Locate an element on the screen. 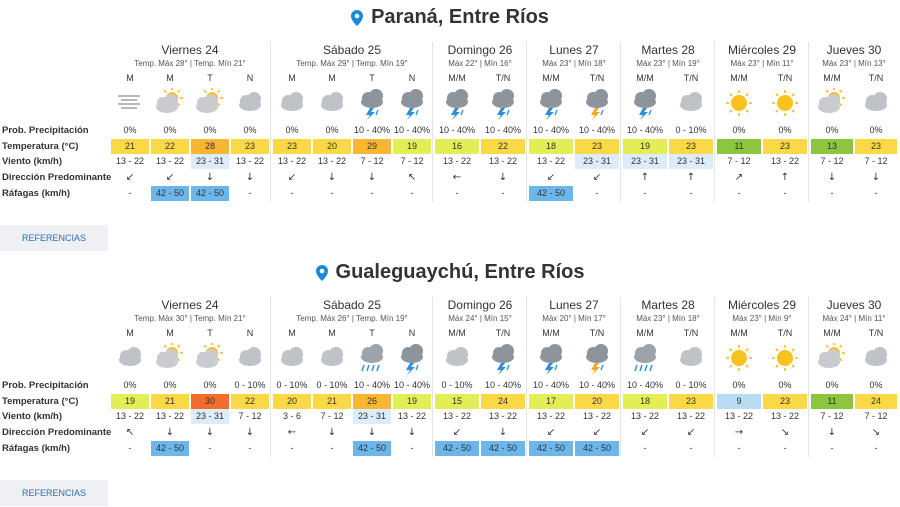 This screenshot has height=507, width=900. cell: 18 is located at coordinates (551, 146).